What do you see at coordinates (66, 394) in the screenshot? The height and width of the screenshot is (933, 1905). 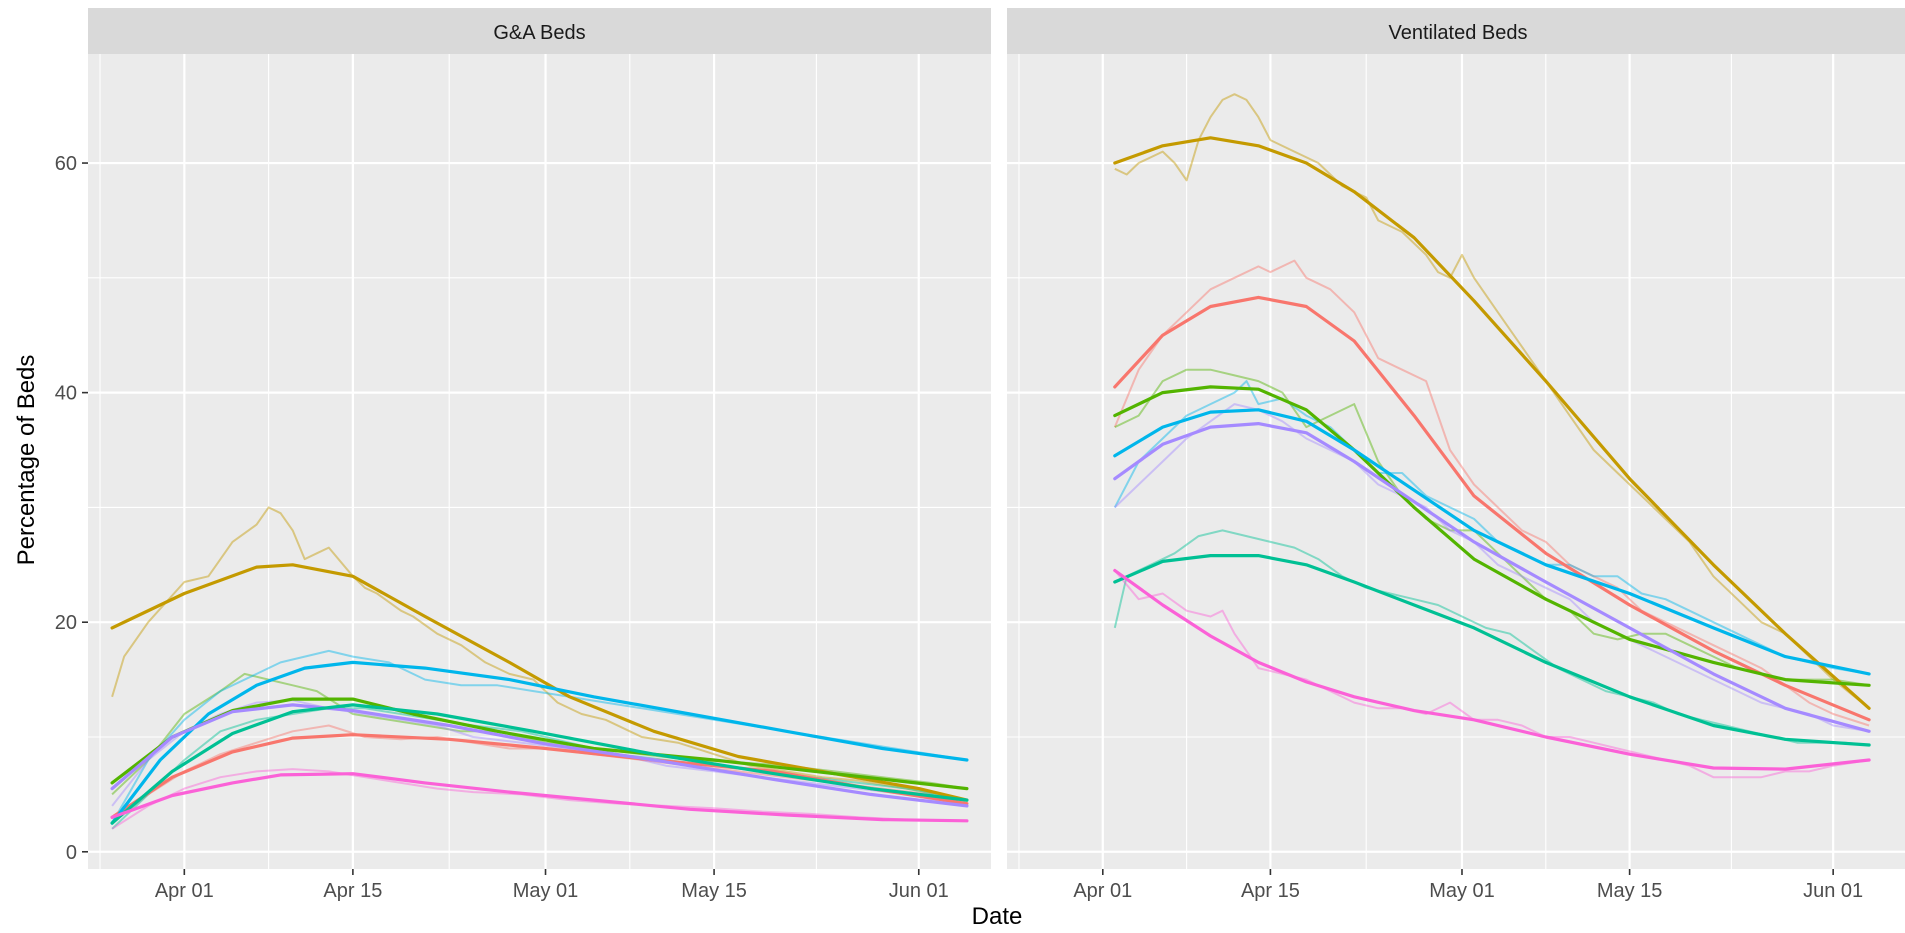 I see `y-tick-label-40: 40` at bounding box center [66, 394].